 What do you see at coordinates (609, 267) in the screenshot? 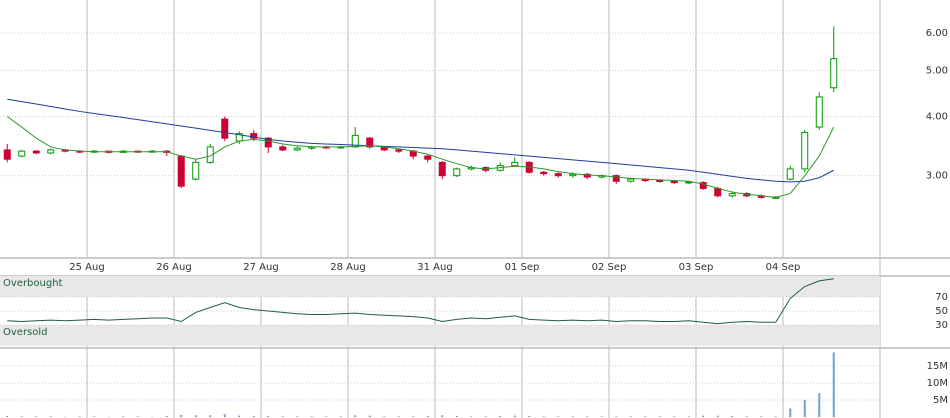
I see `x-tick-label: 02 Sep` at bounding box center [609, 267].